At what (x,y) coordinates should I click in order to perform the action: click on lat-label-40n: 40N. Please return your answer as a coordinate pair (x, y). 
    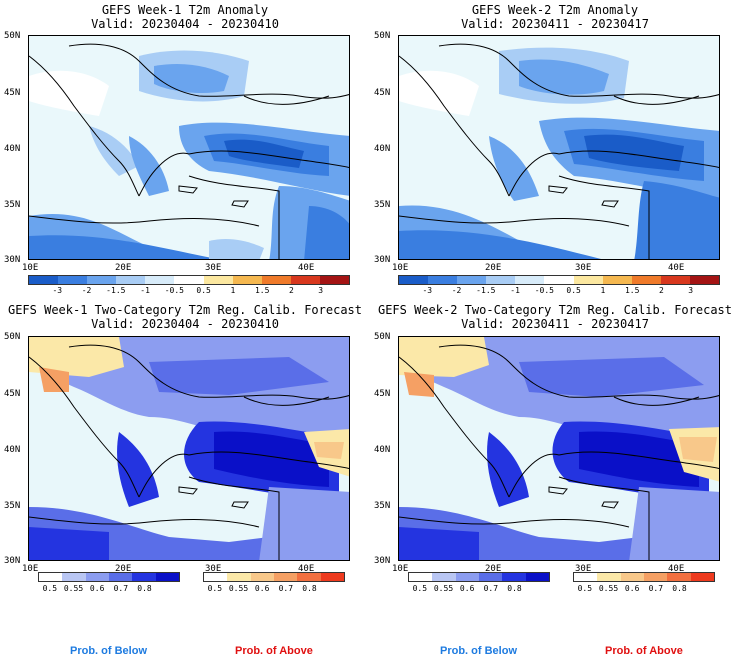
    Looking at the image, I should click on (12, 450).